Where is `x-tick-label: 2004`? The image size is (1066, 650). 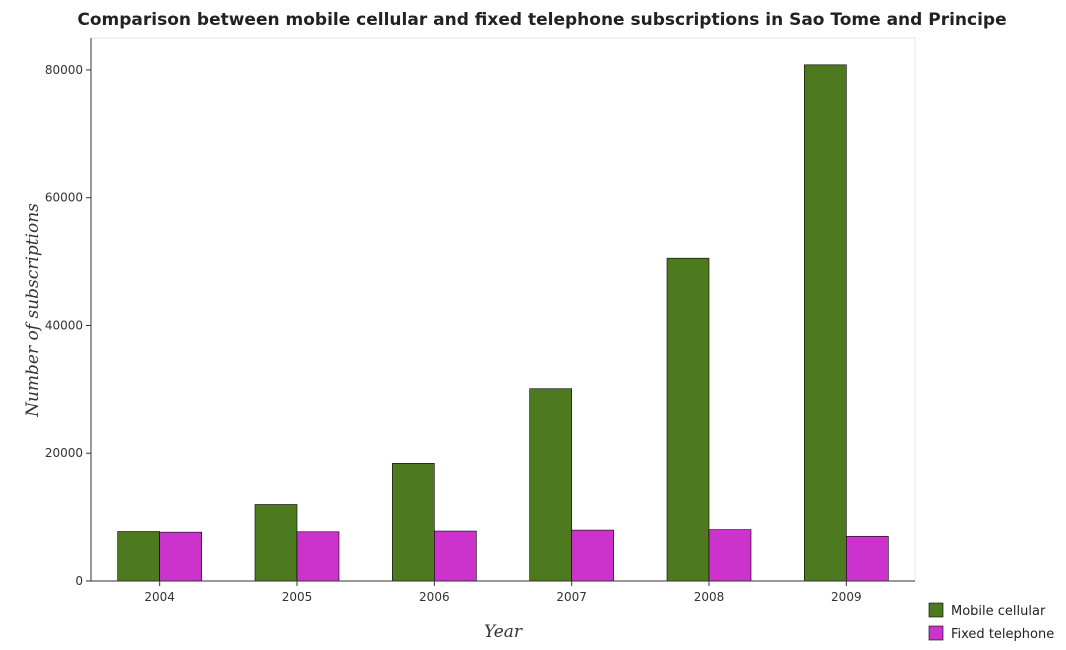
x-tick-label: 2004 is located at coordinates (159, 597).